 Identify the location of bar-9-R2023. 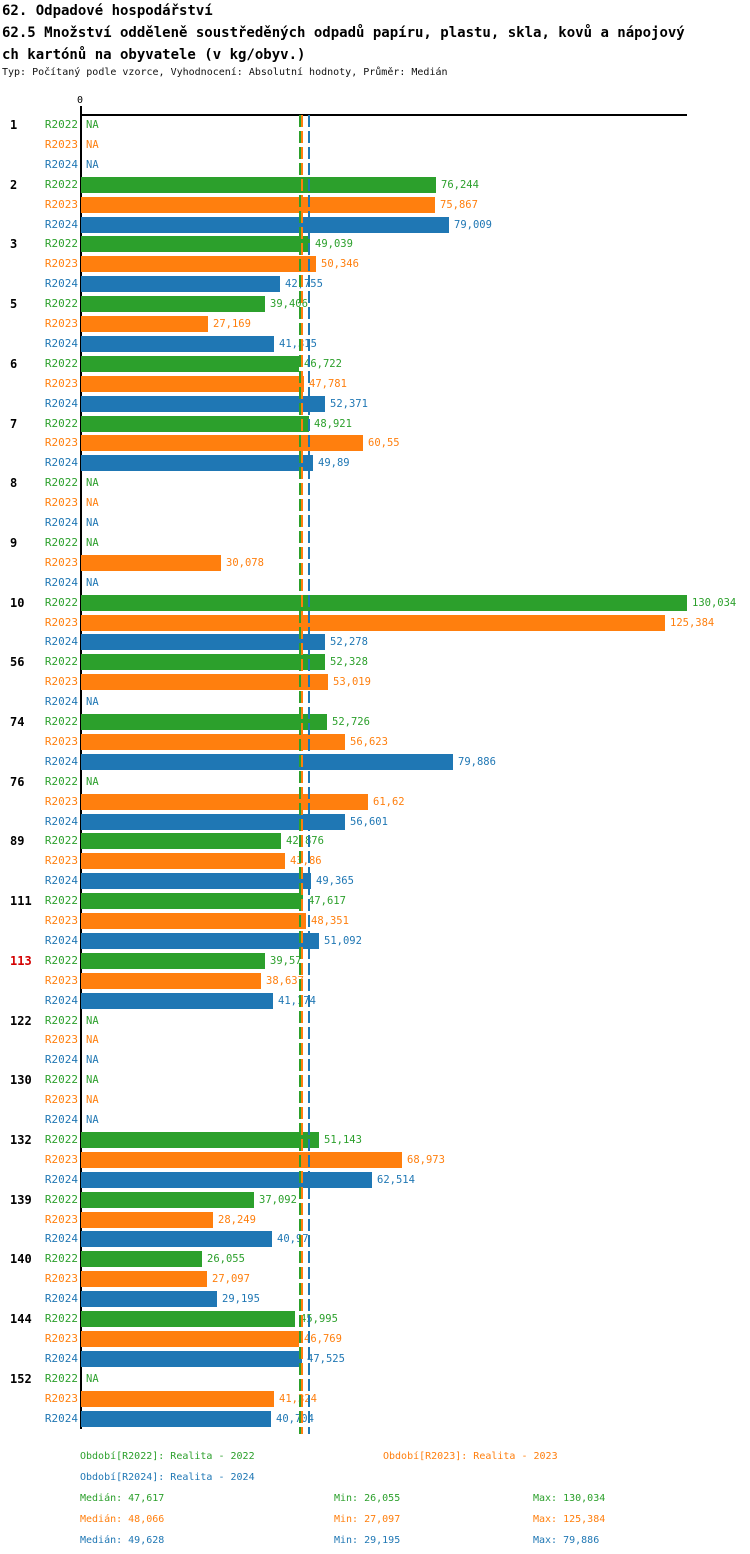
(151, 562).